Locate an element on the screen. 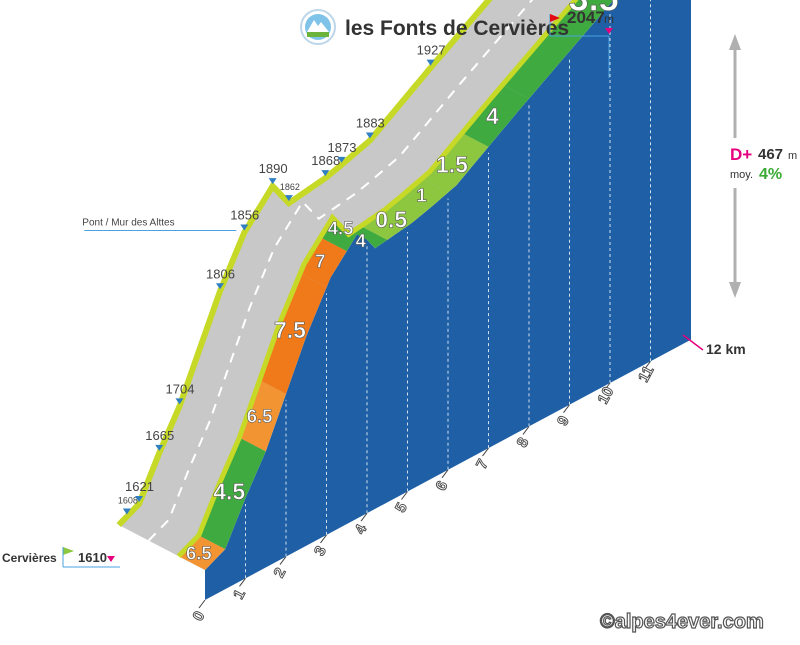 The height and width of the screenshot is (645, 800). chart-title: les Fonts de Cervières is located at coordinates (457, 28).